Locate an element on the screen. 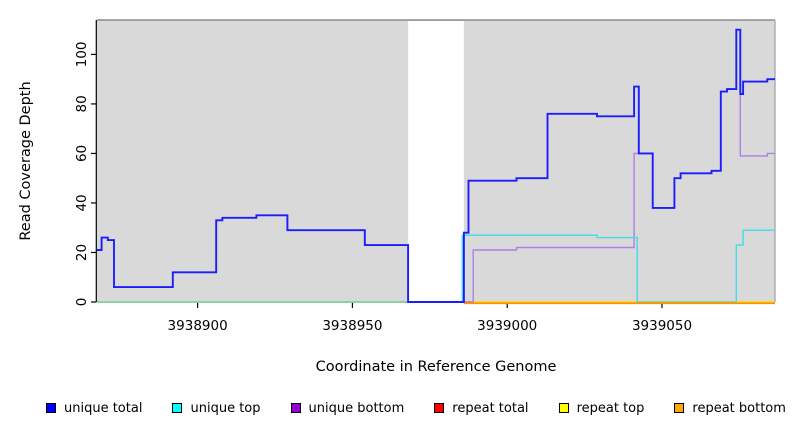 Image resolution: width=792 pixels, height=432 pixels. legend-item-repeat-top: repeat top is located at coordinates (601, 408).